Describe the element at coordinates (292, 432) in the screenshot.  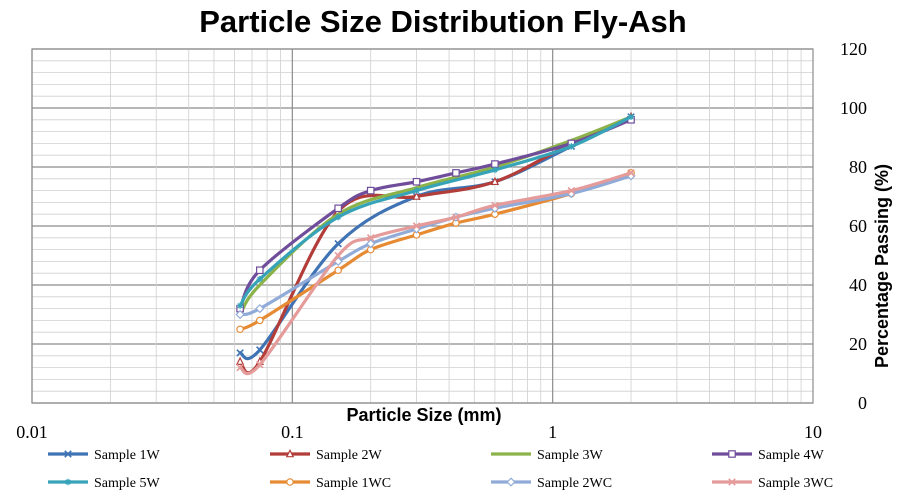
I see `x-tick-label: 0.1` at that location.